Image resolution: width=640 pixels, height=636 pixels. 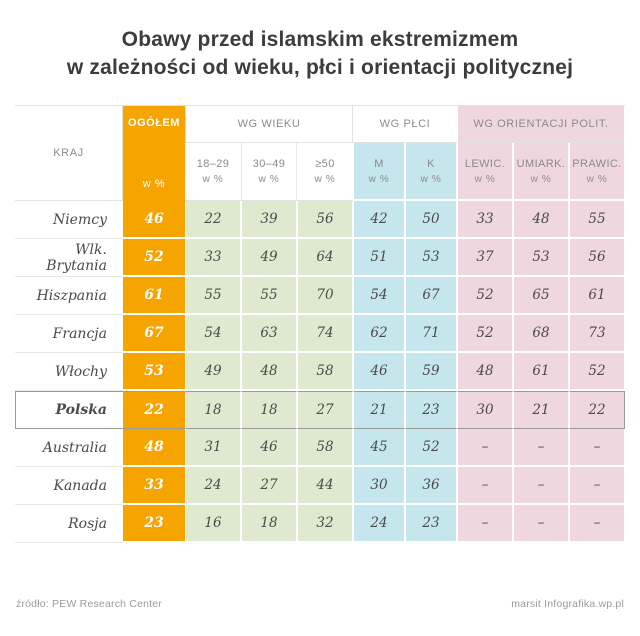 What do you see at coordinates (431, 448) in the screenshot?
I see `value-cell-gender: 52` at bounding box center [431, 448].